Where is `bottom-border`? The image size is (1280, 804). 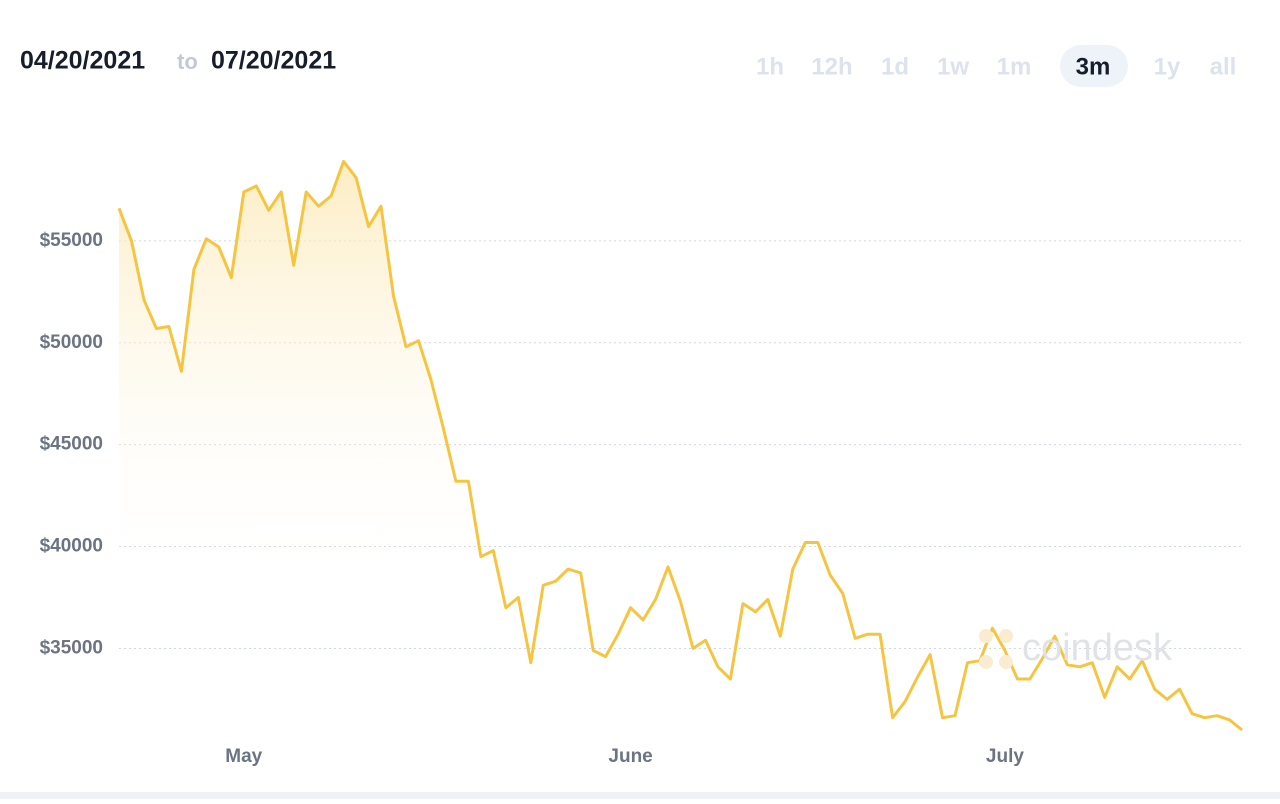
bottom-border is located at coordinates (640, 795).